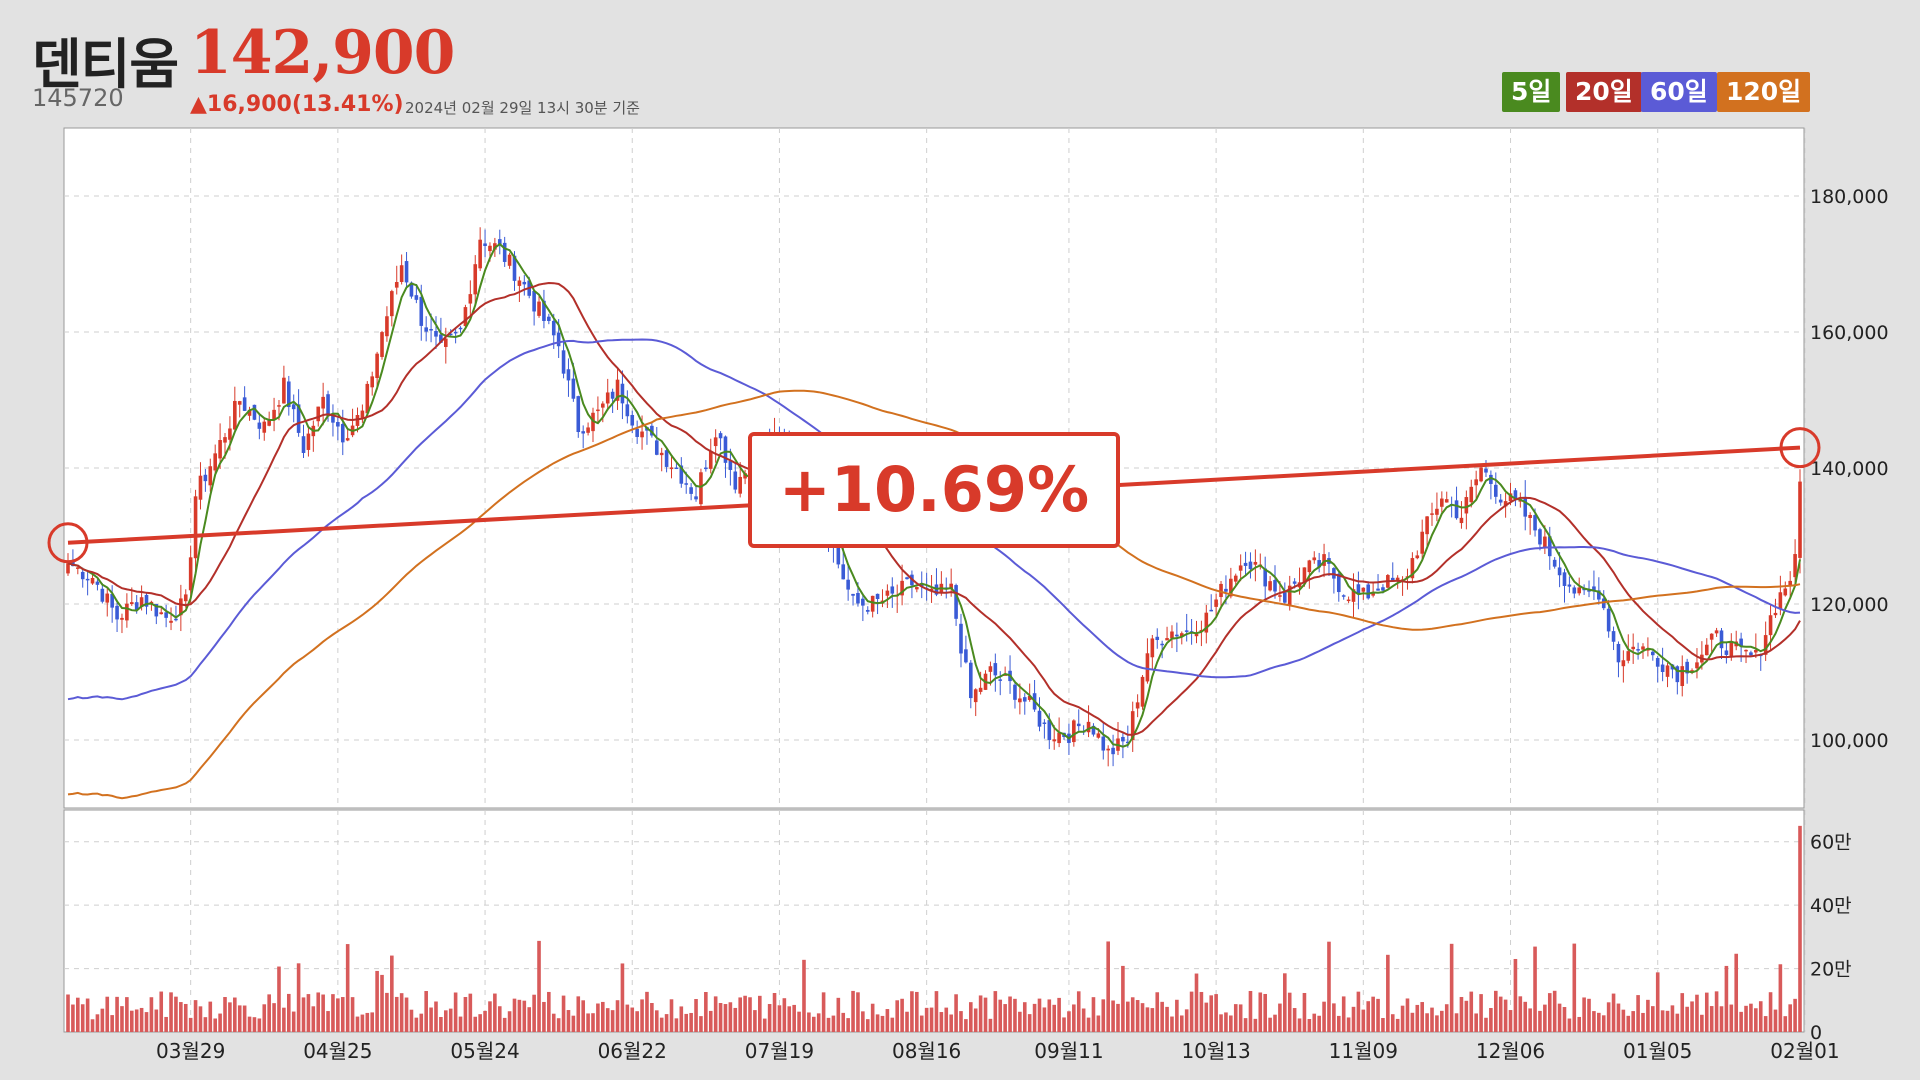  What do you see at coordinates (1604, 92) in the screenshot?
I see `legend-ma20: 20일` at bounding box center [1604, 92].